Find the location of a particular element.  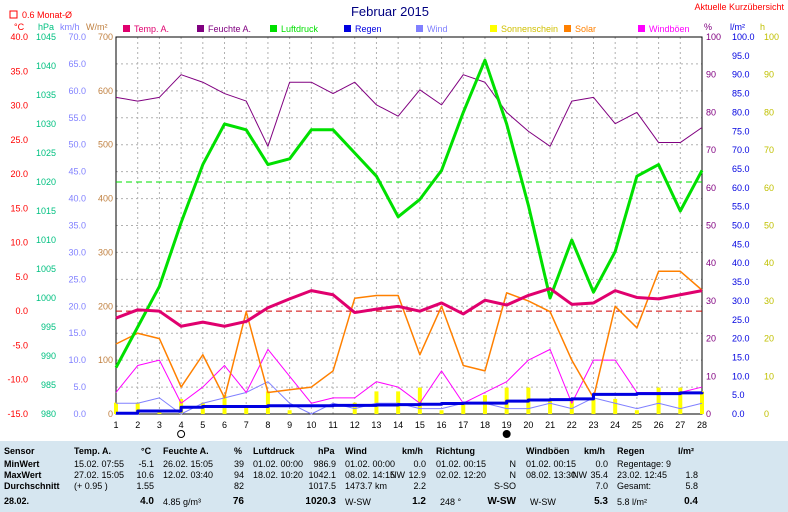

humidity-min-value: 39 is located at coordinates (238, 464).